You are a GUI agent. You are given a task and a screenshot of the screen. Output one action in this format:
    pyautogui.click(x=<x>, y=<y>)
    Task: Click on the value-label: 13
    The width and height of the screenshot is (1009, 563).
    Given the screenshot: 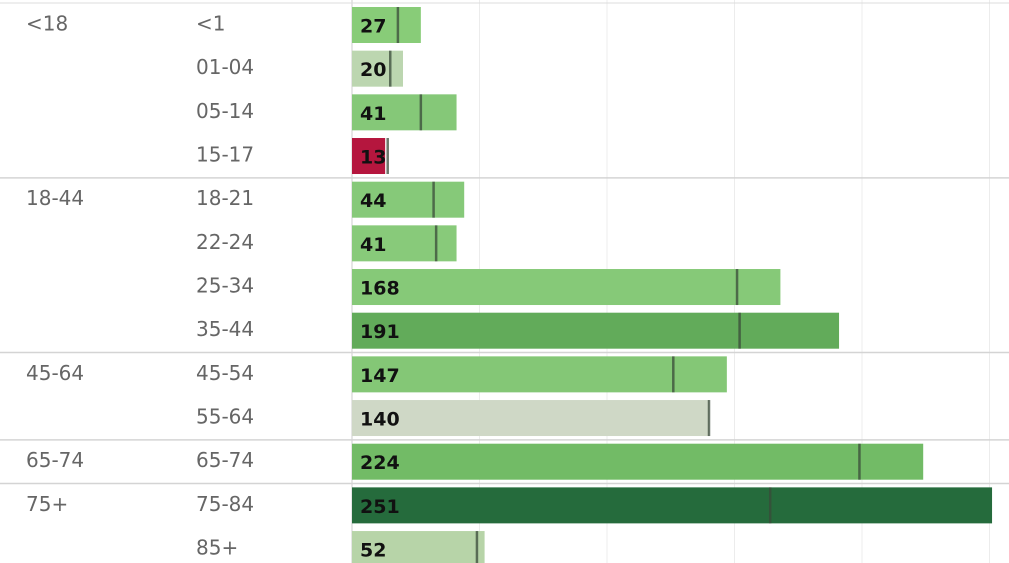 What is the action you would take?
    pyautogui.click(x=373, y=158)
    